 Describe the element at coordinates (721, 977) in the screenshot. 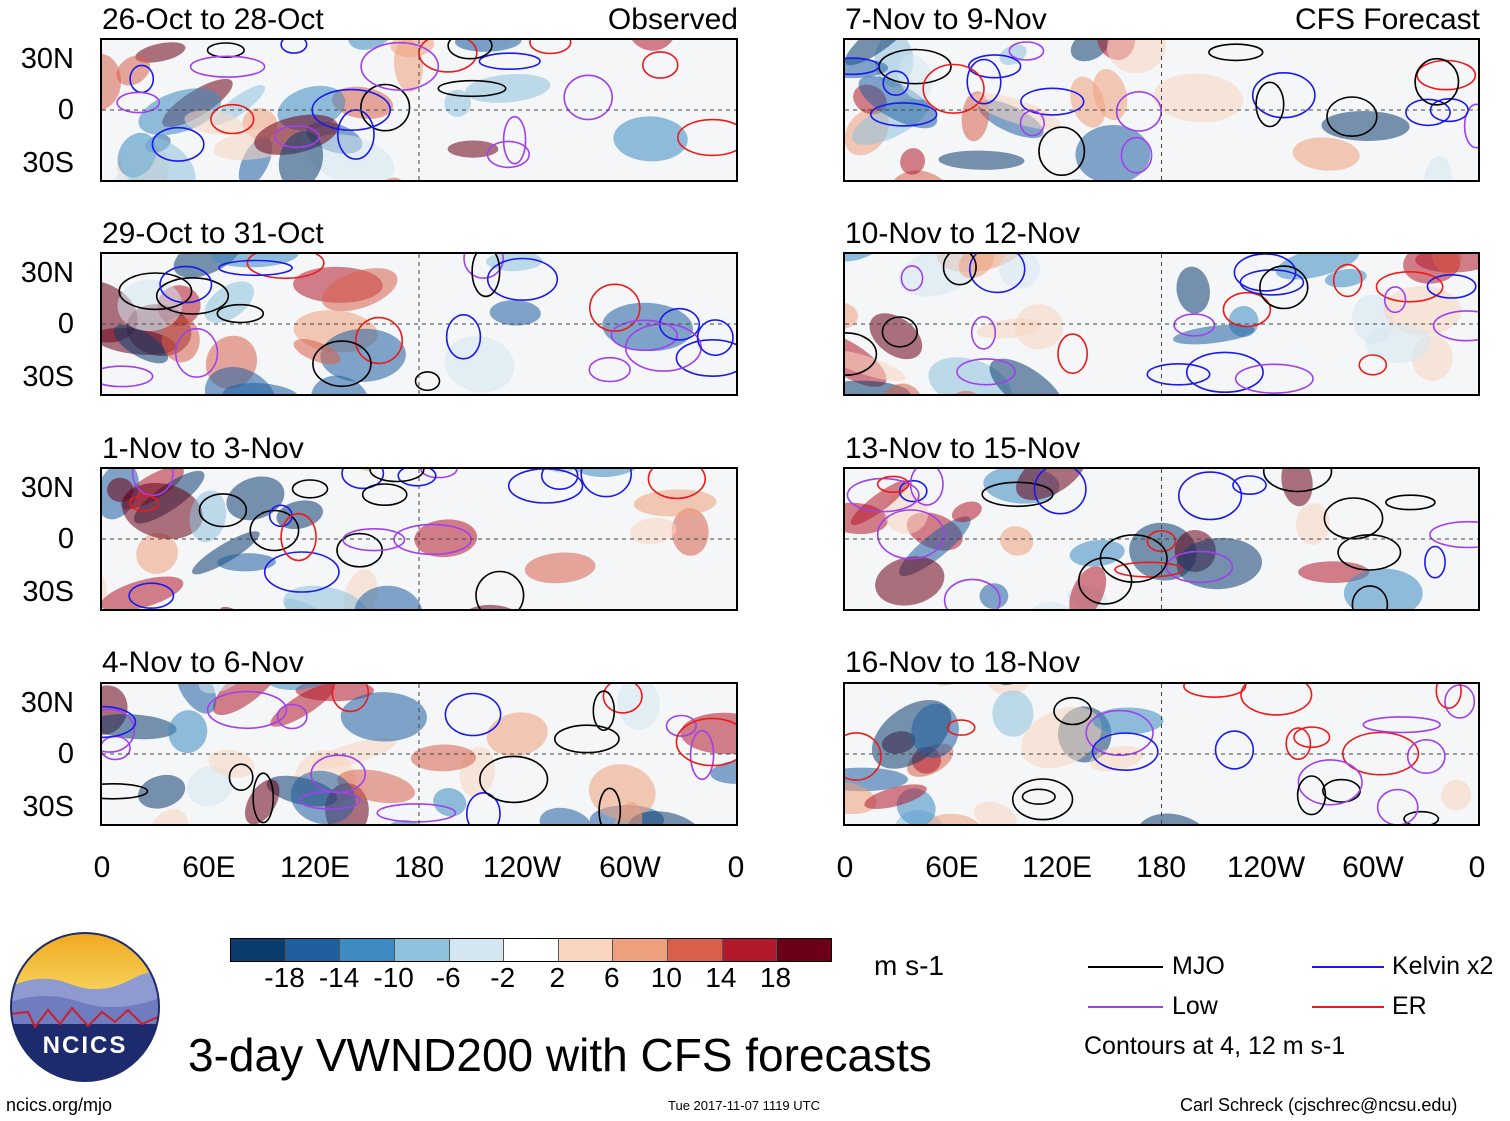

I see `colorbar-tick-label: 14` at that location.